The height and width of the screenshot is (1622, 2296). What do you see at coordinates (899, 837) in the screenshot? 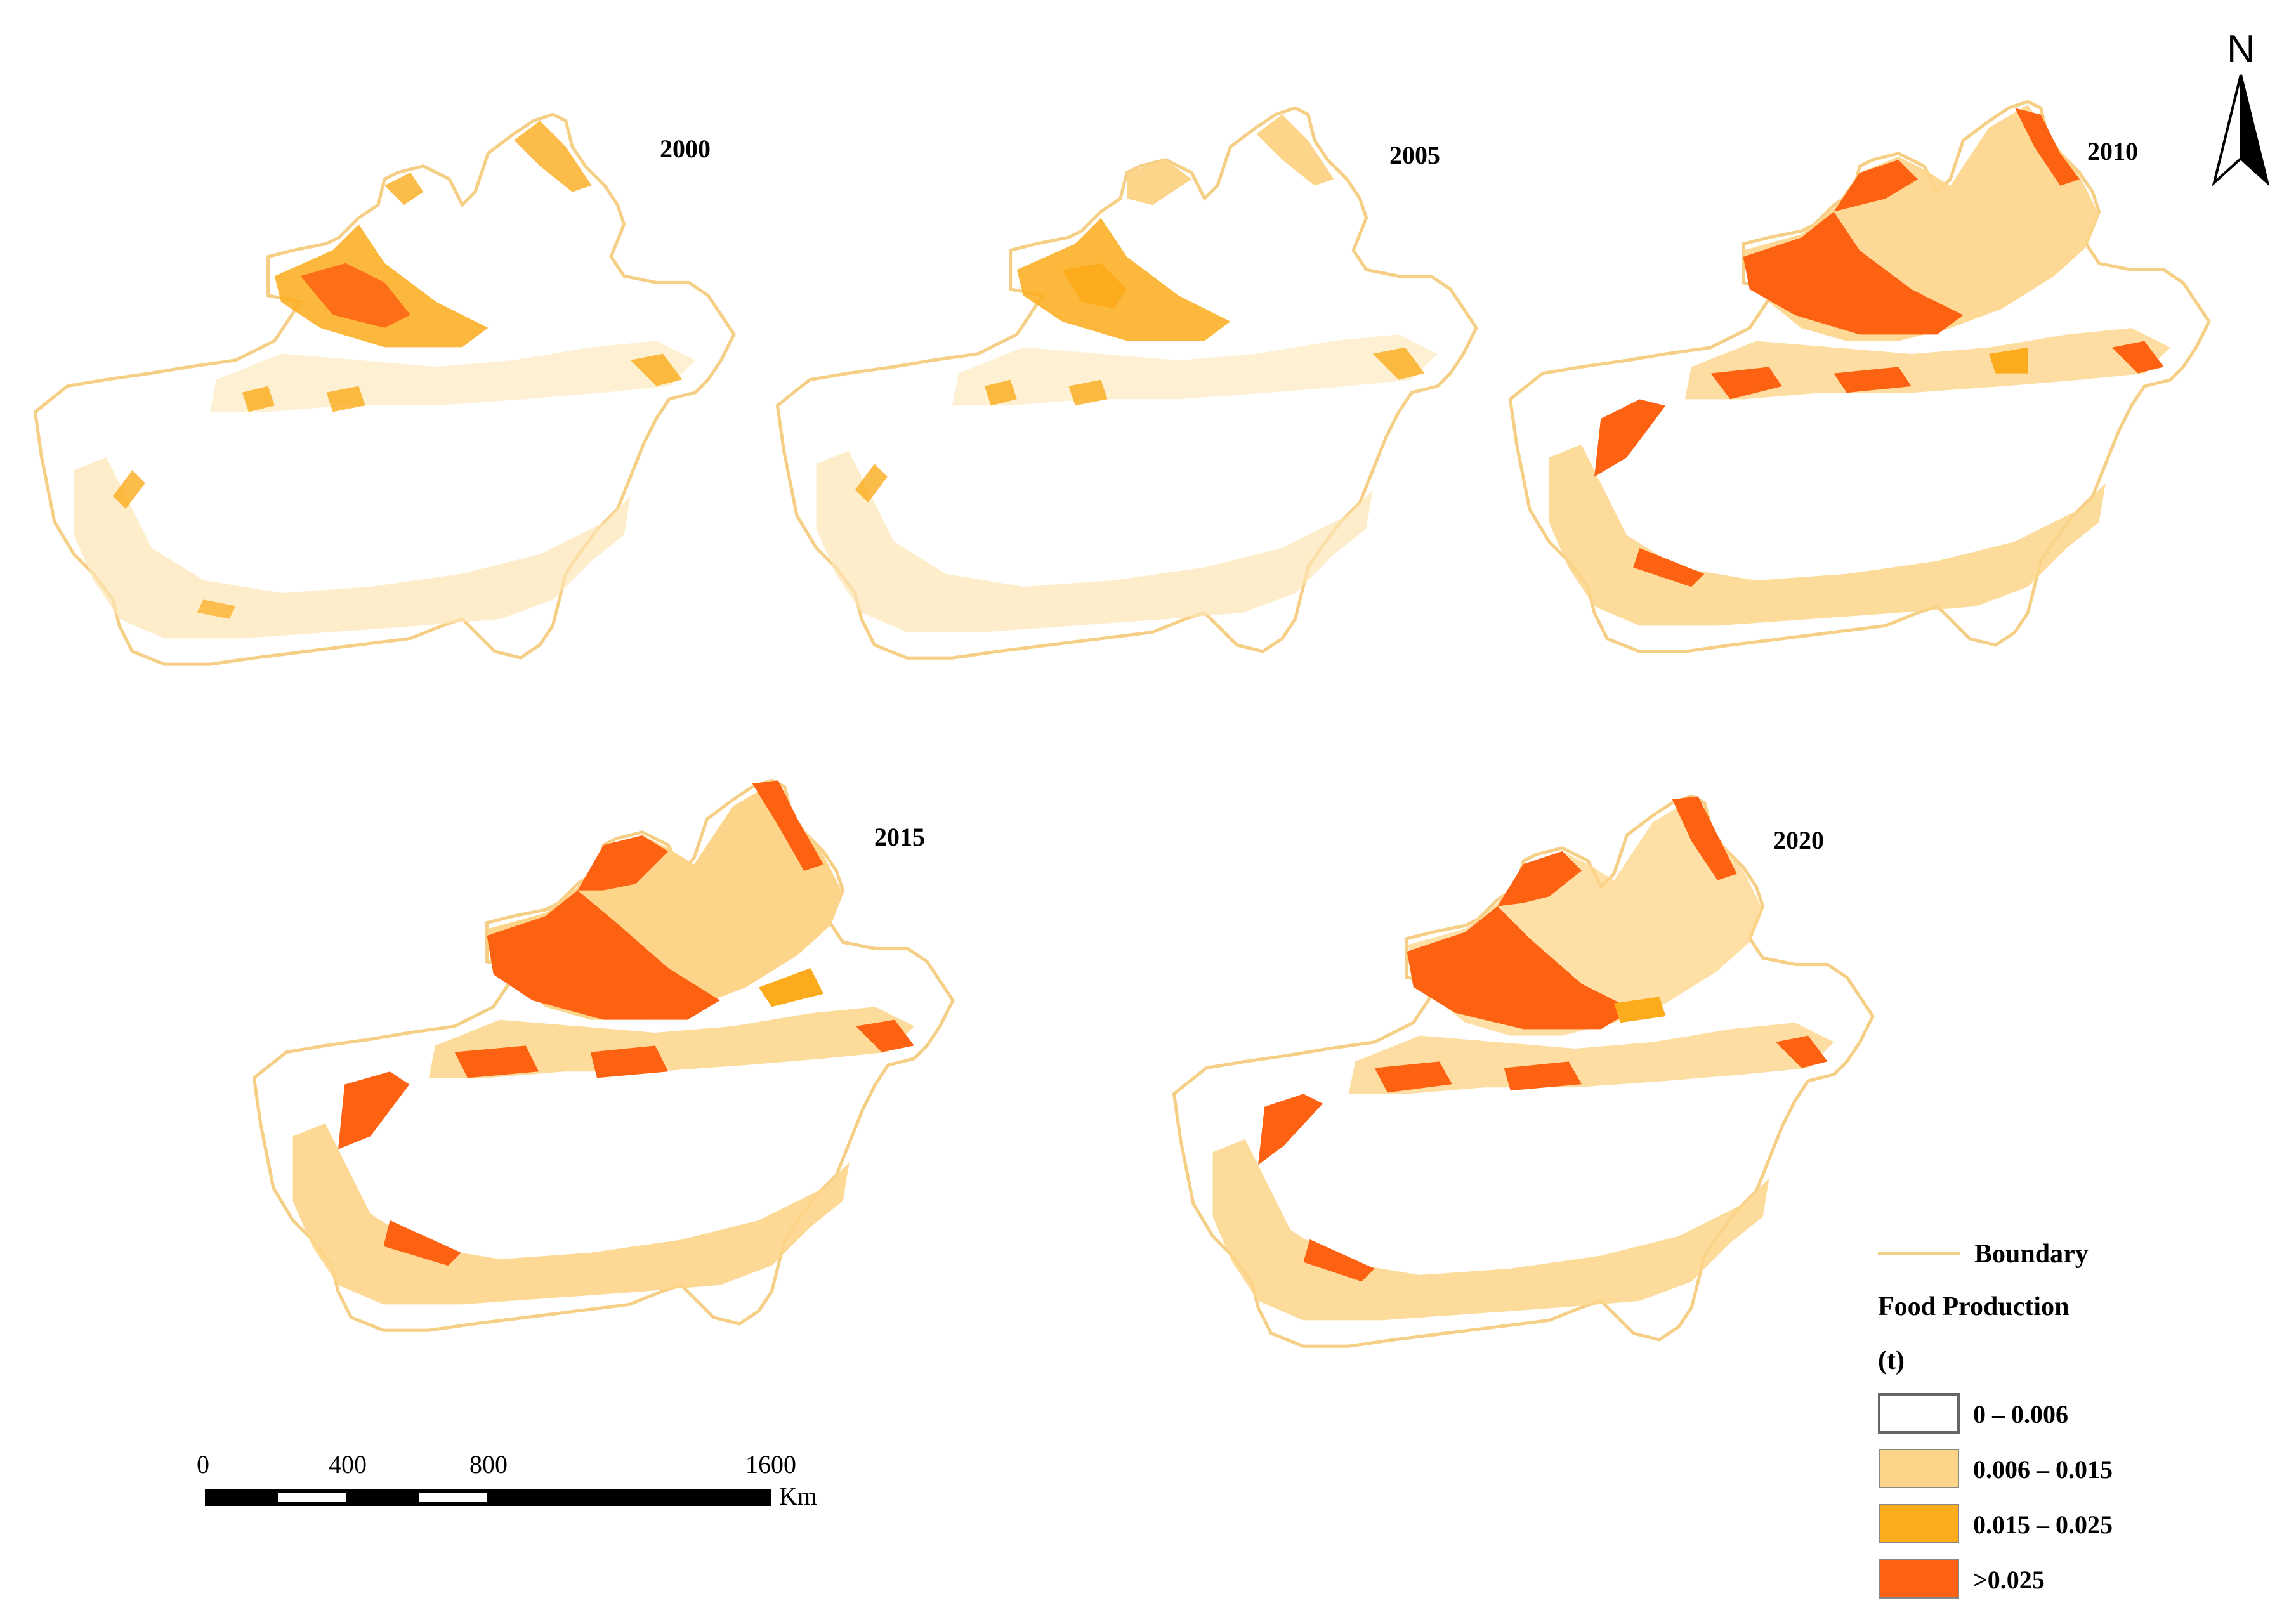
I see `year-label-2015: 2015` at bounding box center [899, 837].